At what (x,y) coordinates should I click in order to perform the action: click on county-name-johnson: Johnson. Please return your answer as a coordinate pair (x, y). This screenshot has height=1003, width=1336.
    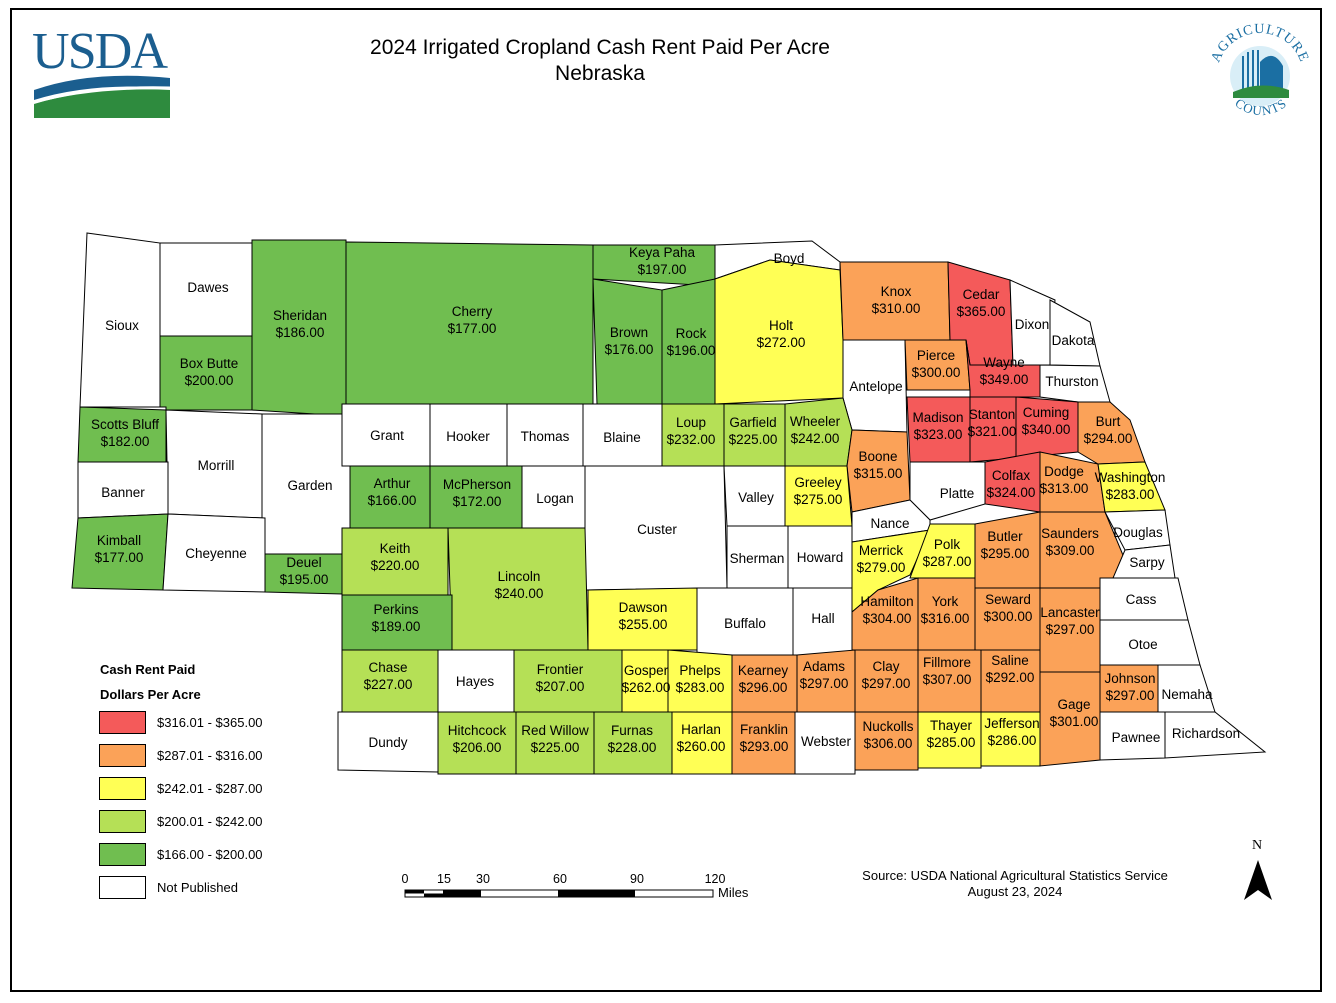
    Looking at the image, I should click on (1129, 678).